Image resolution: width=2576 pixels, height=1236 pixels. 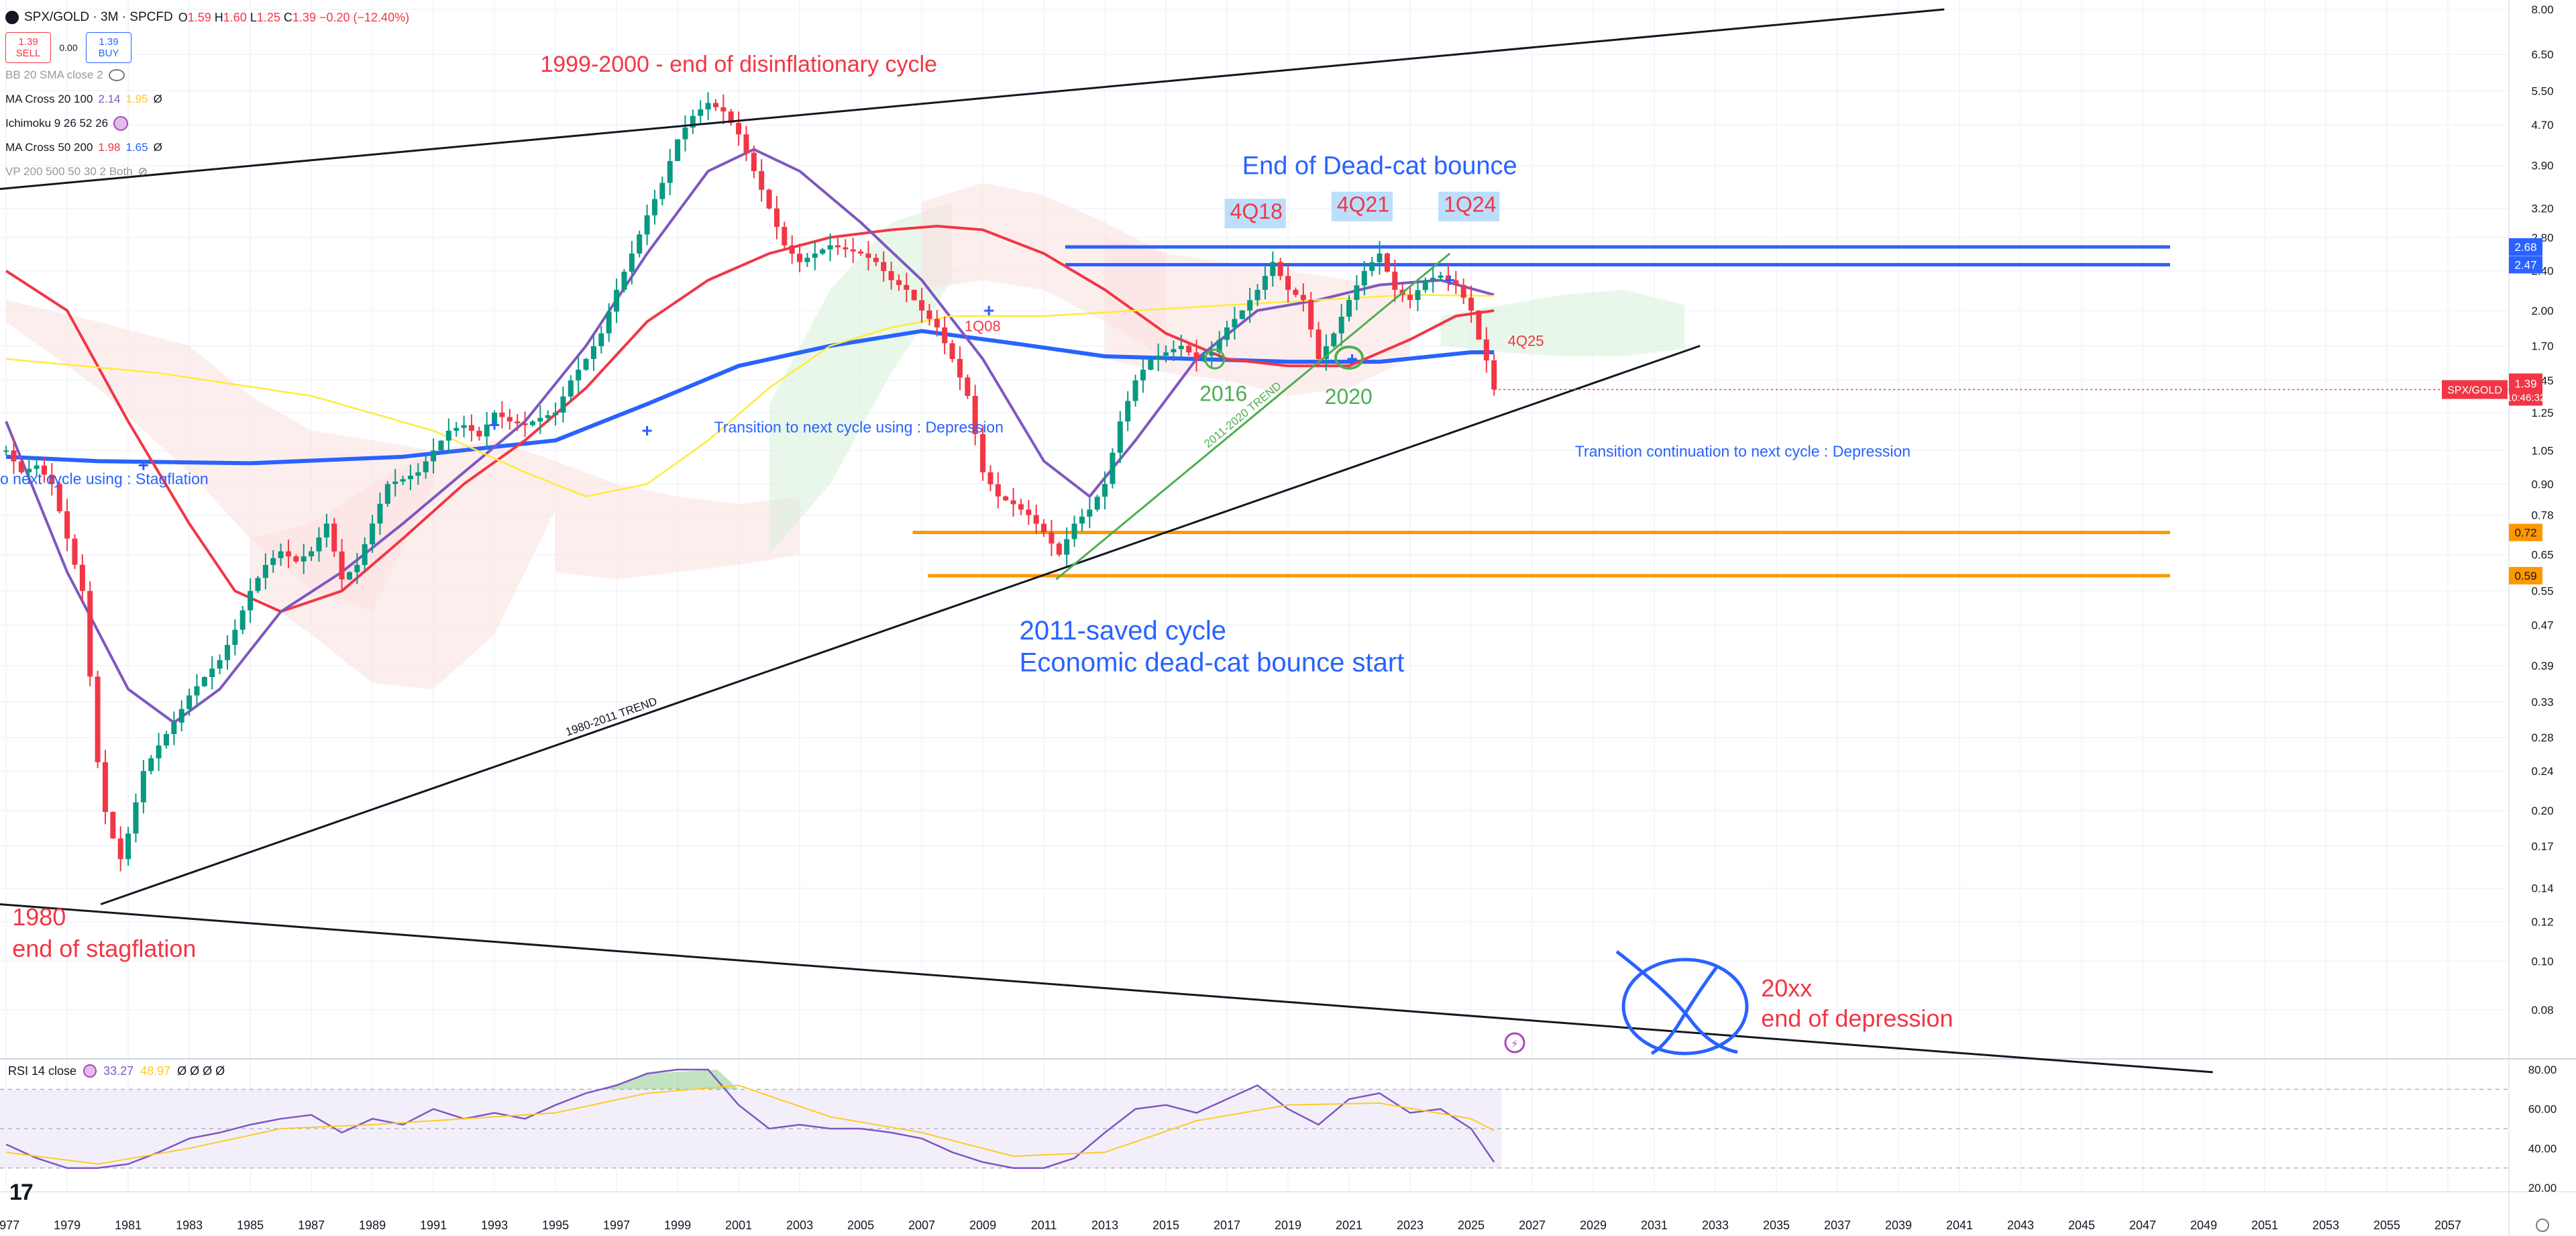 What do you see at coordinates (207, 123) in the screenshot?
I see `indicator-ichimoku: Ichimoku 9 26 52 26` at bounding box center [207, 123].